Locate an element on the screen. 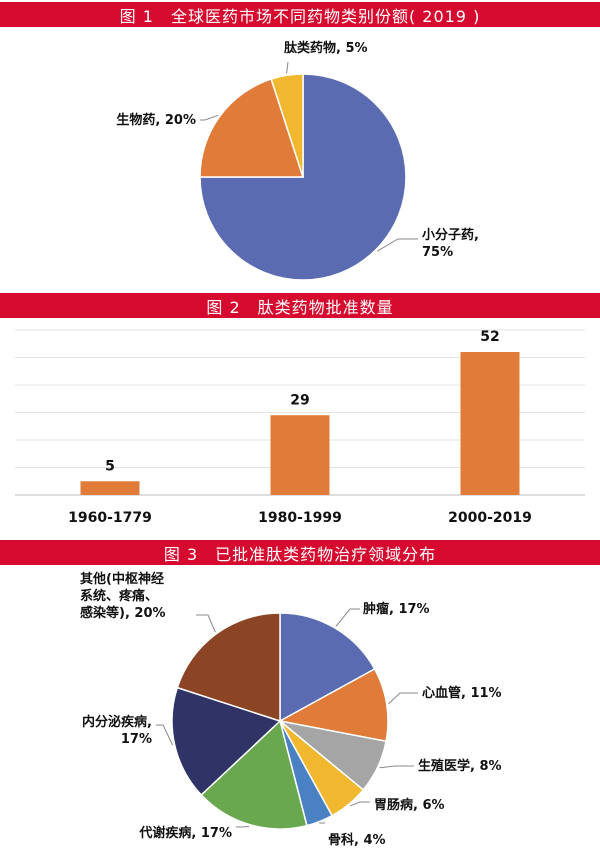  slice-label-2-0: 肿瘤, 17% is located at coordinates (396, 609).